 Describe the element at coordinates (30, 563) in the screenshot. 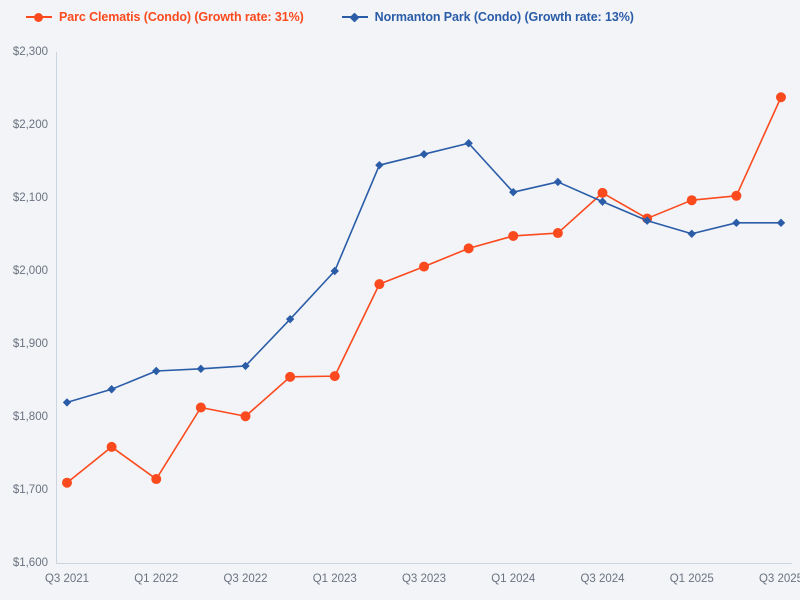

I see `y-tick-label: $1,600` at that location.